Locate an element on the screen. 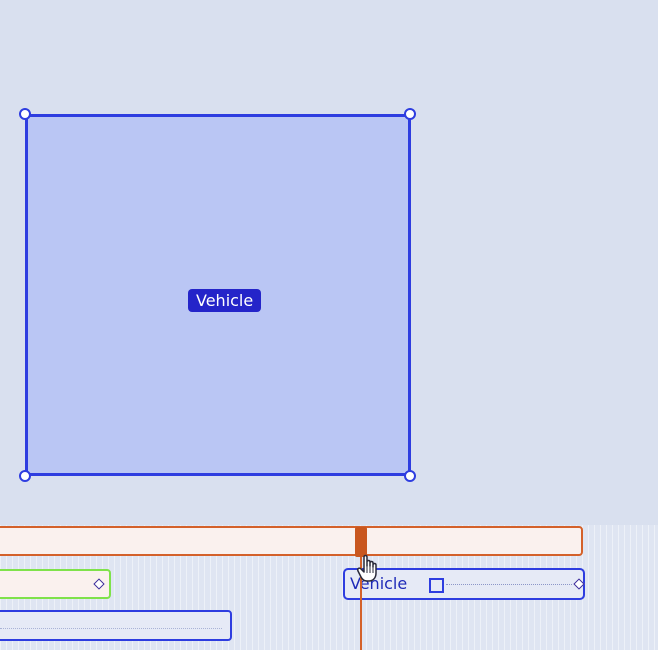 Image resolution: width=658 pixels, height=650 pixels. square-icon is located at coordinates (436, 585).